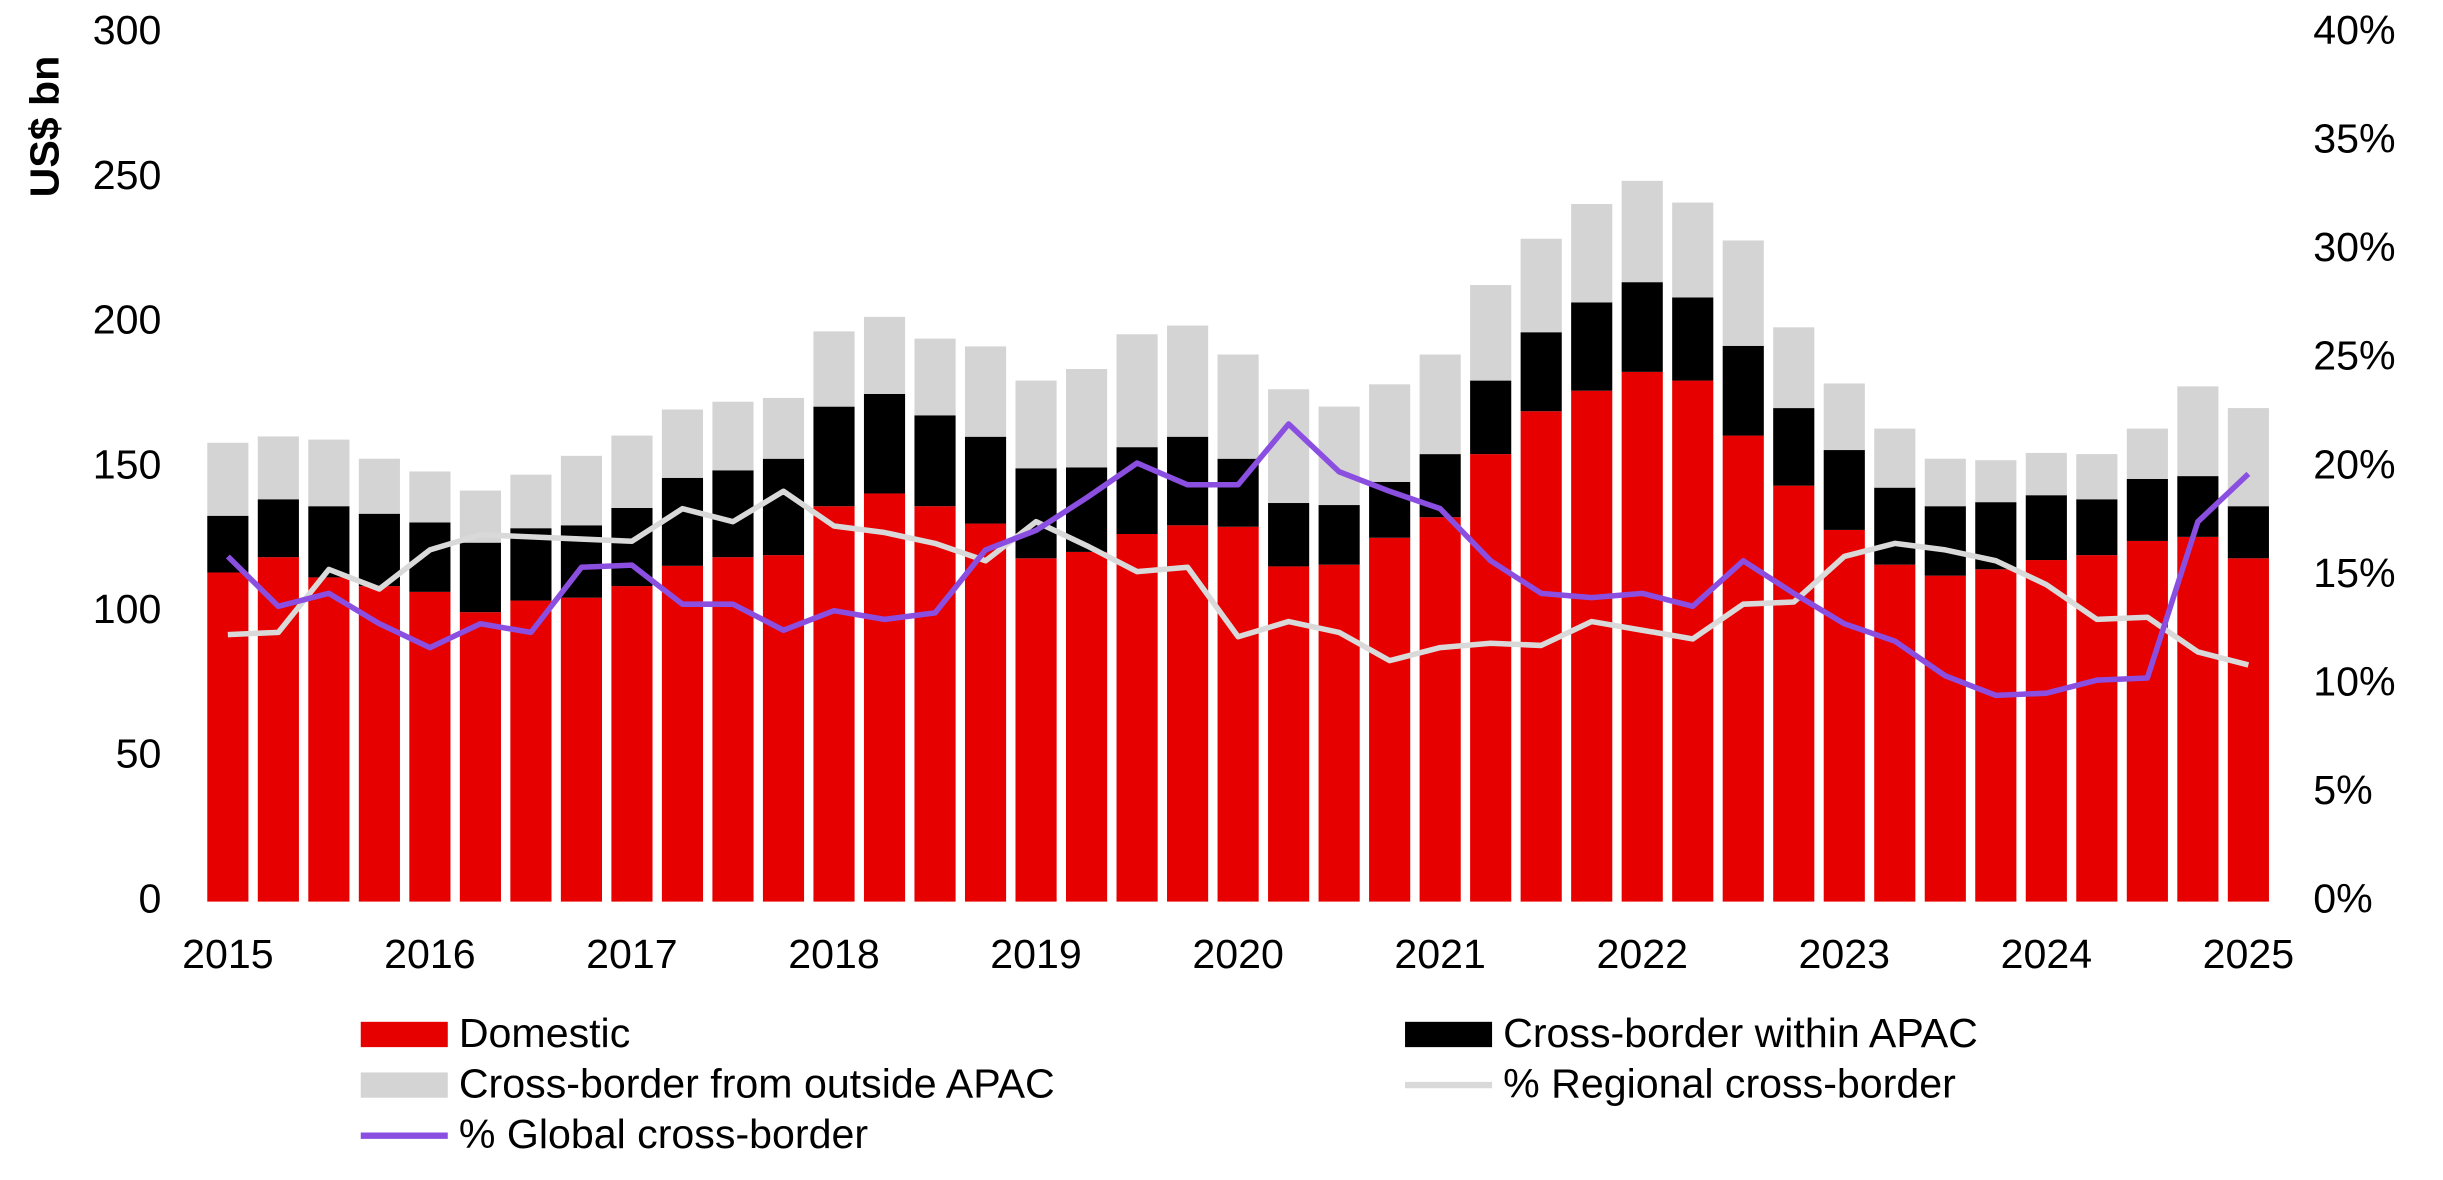  I want to click on x-tick-label: 2023, so click(1845, 954).